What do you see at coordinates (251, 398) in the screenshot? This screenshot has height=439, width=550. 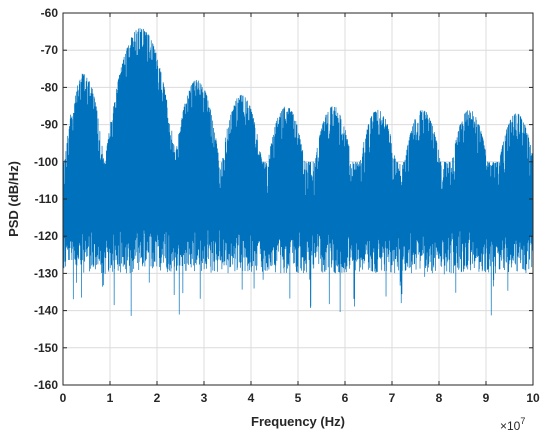 I see `x-tick-label: 4` at bounding box center [251, 398].